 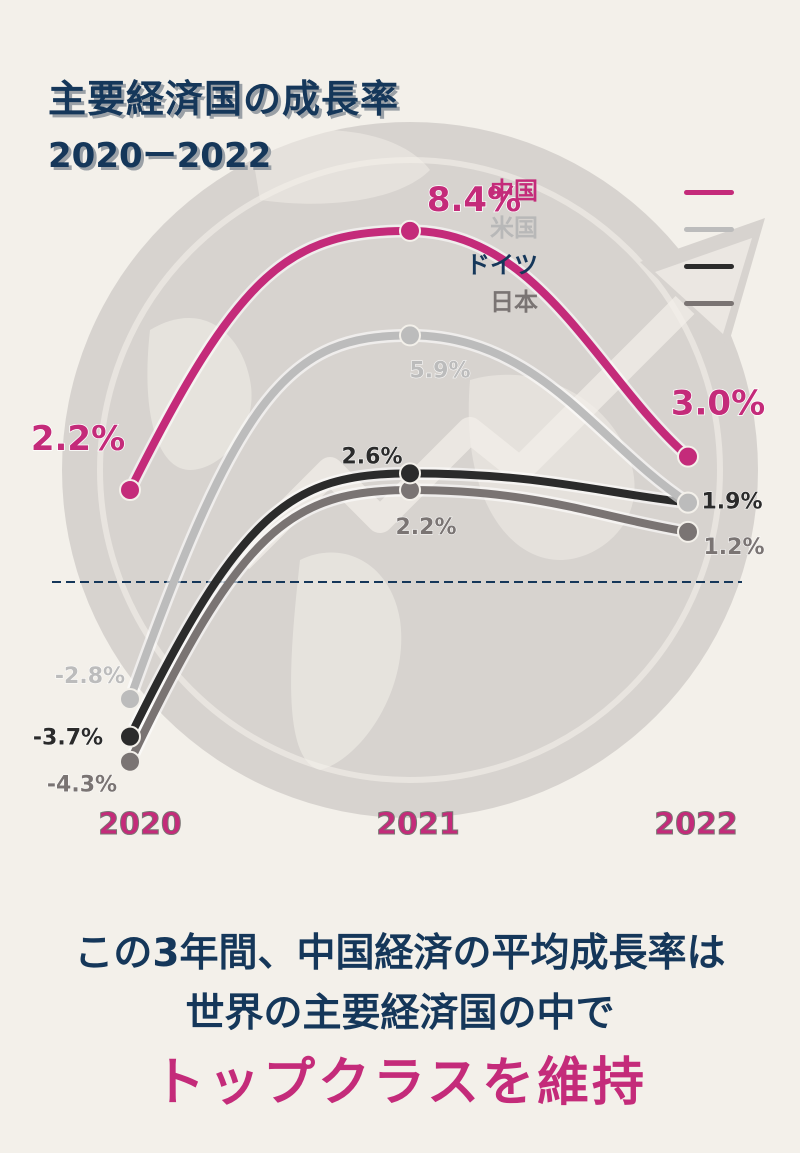 What do you see at coordinates (78, 439) in the screenshot?
I see `data-label-china-2020: 2.2%` at bounding box center [78, 439].